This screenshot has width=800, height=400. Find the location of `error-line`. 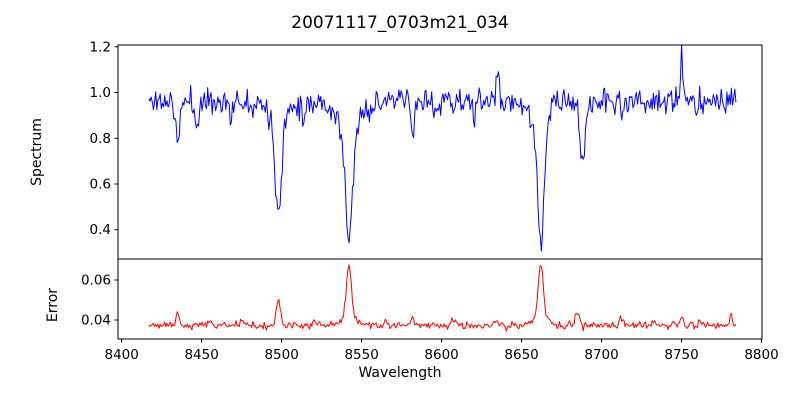

error-line is located at coordinates (442, 298).